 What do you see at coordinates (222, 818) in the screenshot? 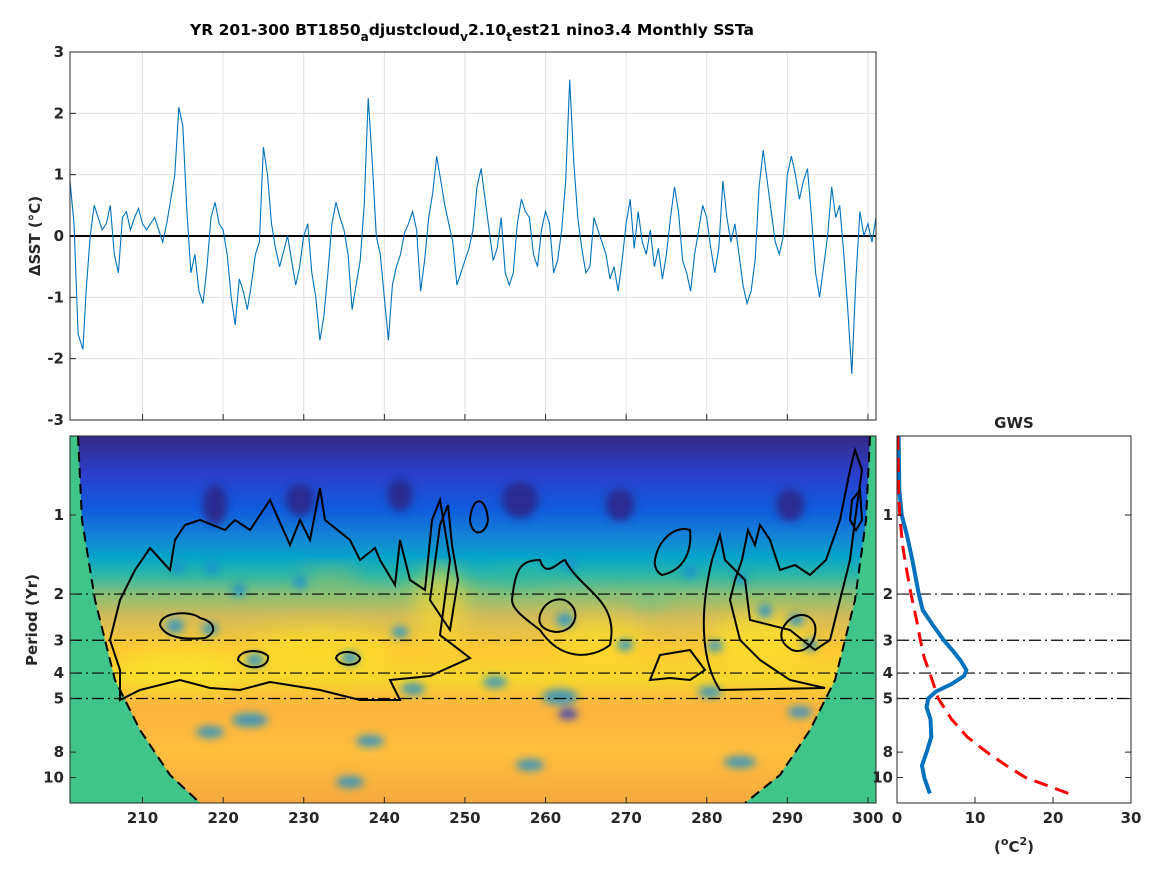
I see `x-tick-label: 220` at bounding box center [222, 818].